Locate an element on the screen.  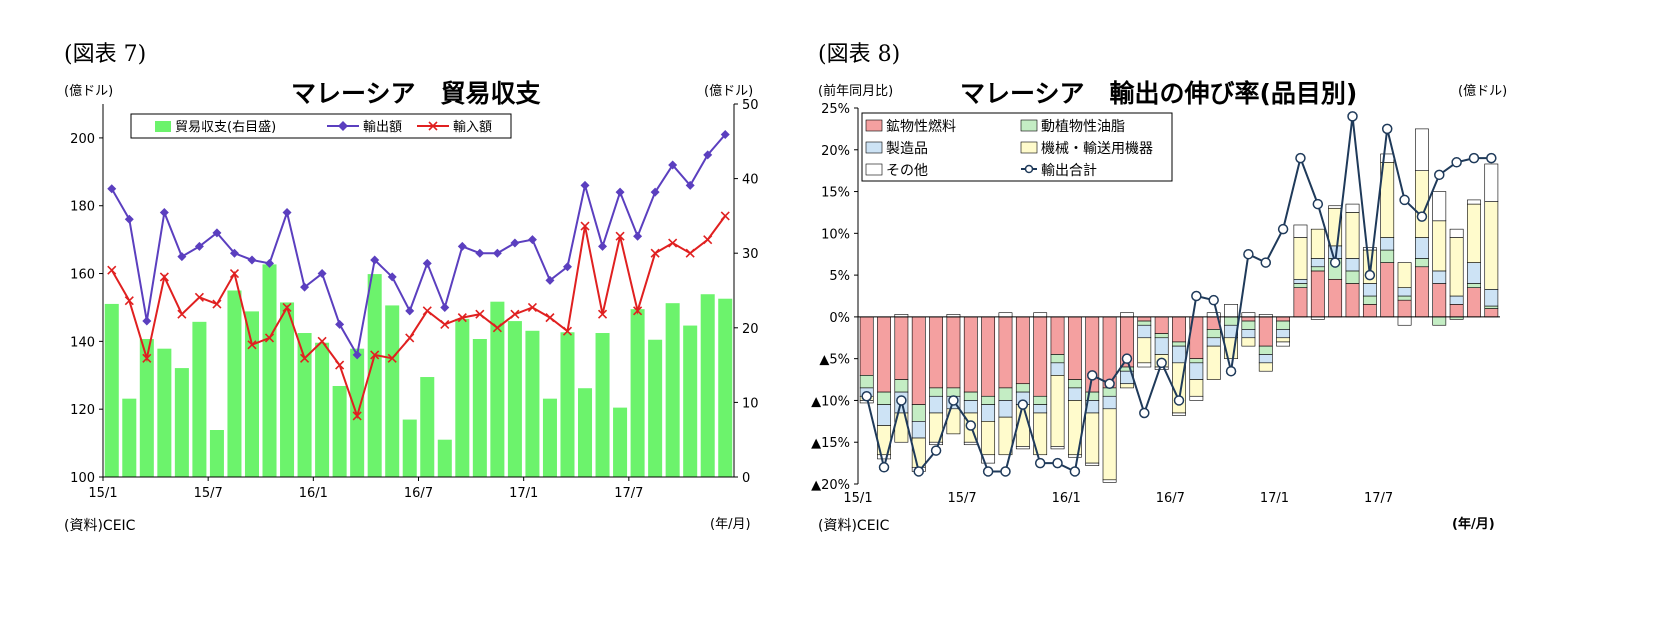
y-right-tick-label: 50 is located at coordinates (750, 105).